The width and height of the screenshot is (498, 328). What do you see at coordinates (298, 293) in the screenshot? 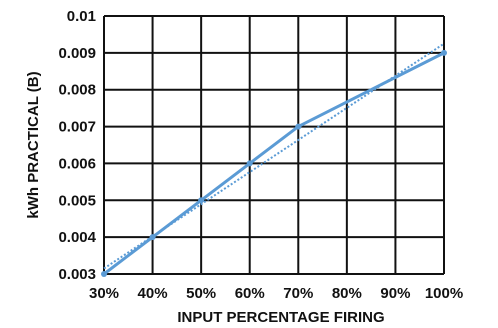
I see `x-tick-label: 70%` at bounding box center [298, 293].